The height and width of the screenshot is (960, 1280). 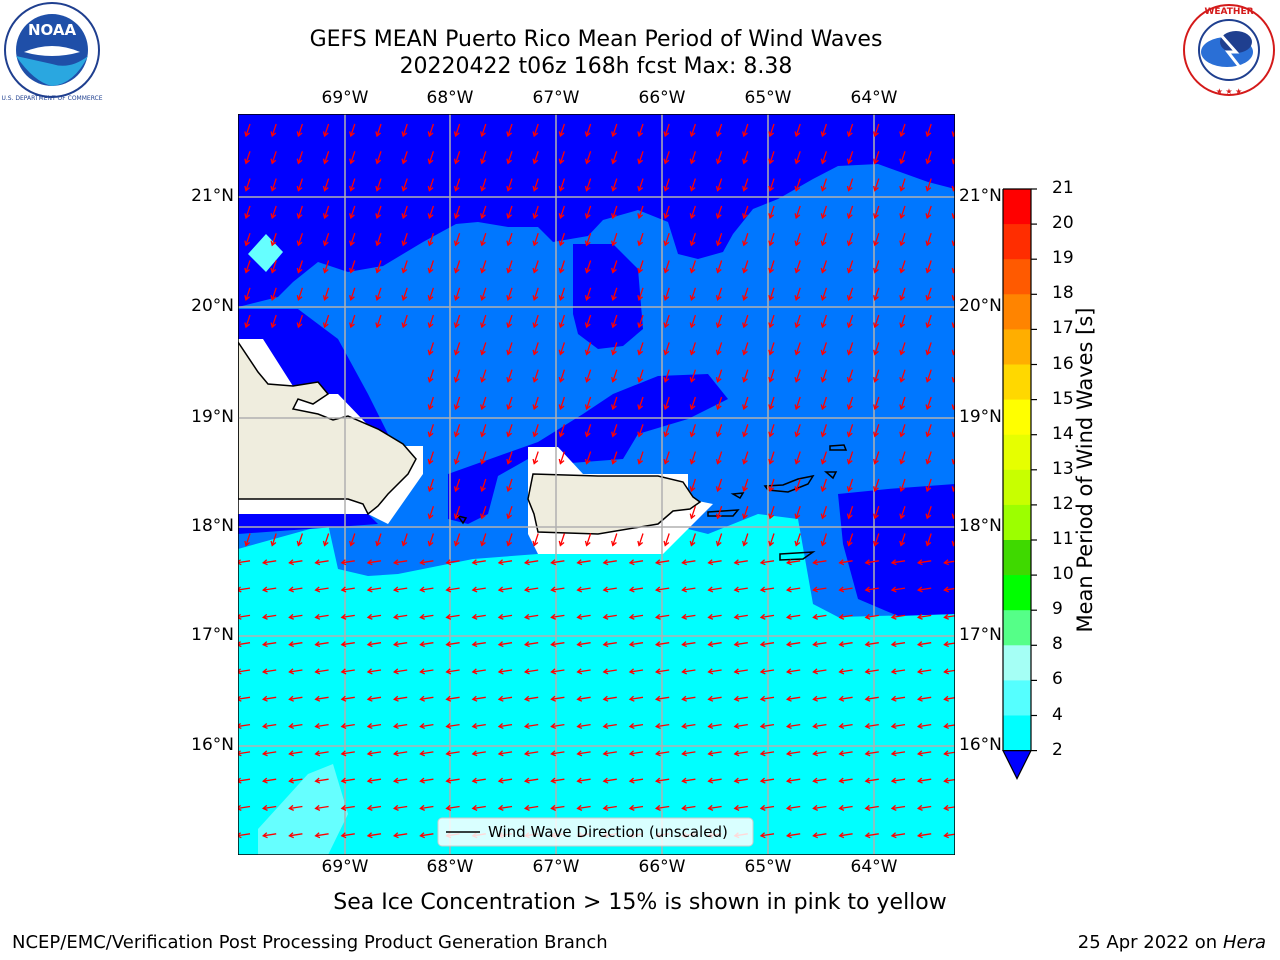 I want to click on lon-label-bottom: 65°W, so click(x=768, y=867).